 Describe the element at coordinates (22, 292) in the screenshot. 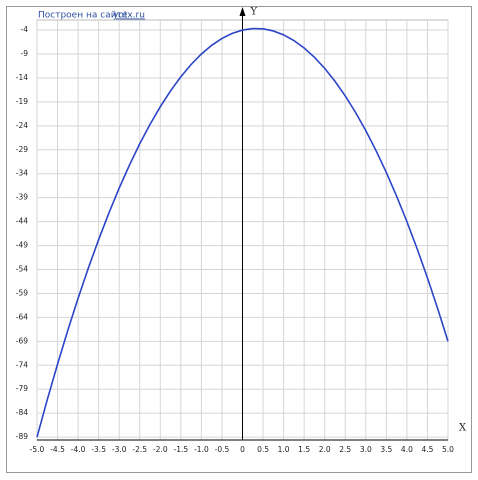

I see `y-tick-label: -59` at that location.